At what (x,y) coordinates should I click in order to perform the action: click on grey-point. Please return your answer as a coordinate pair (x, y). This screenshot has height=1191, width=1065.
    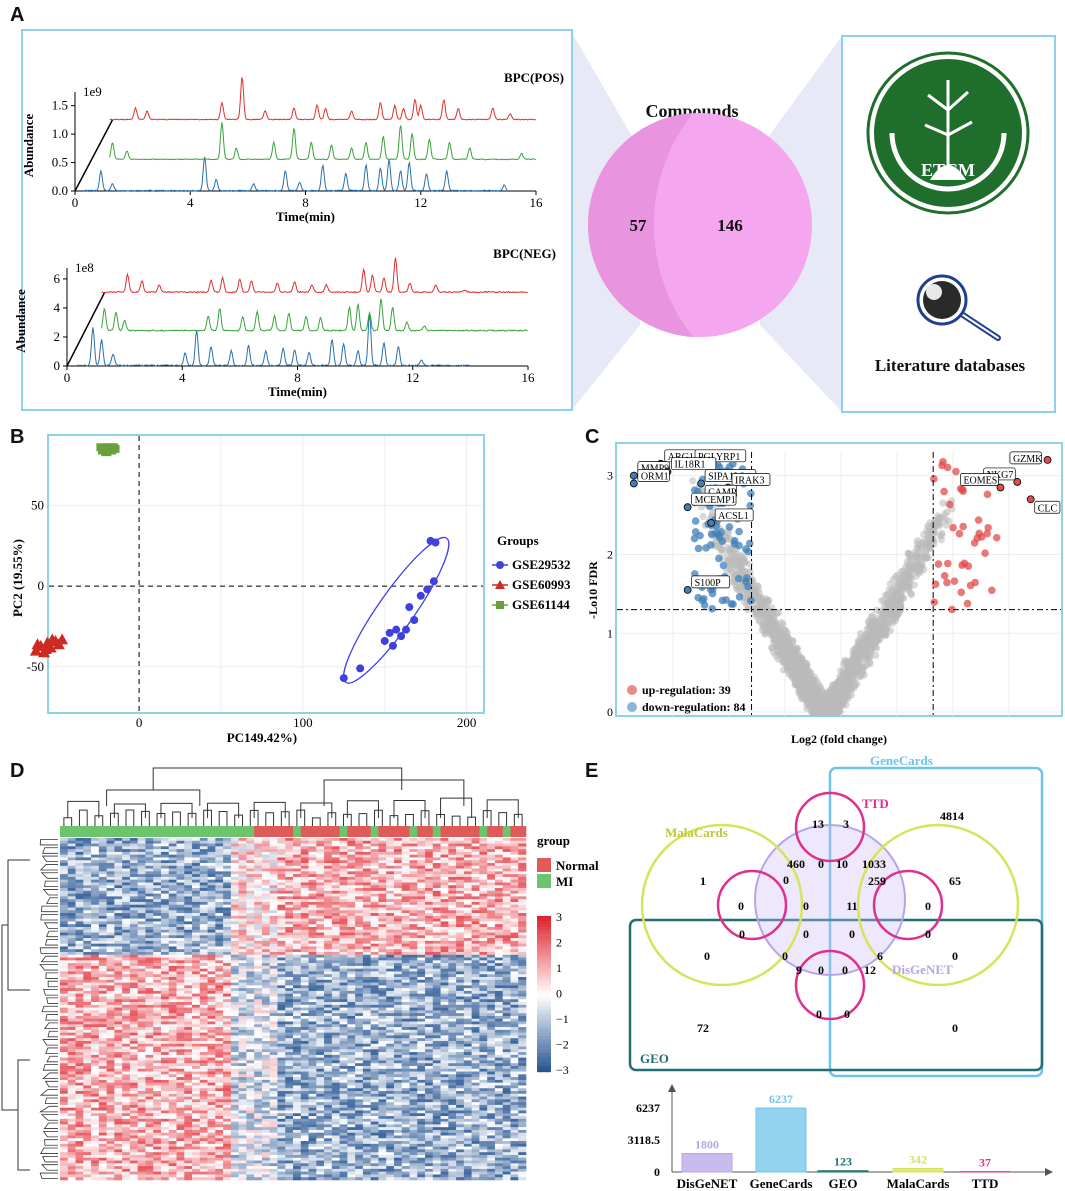
    Looking at the image, I should click on (922, 563).